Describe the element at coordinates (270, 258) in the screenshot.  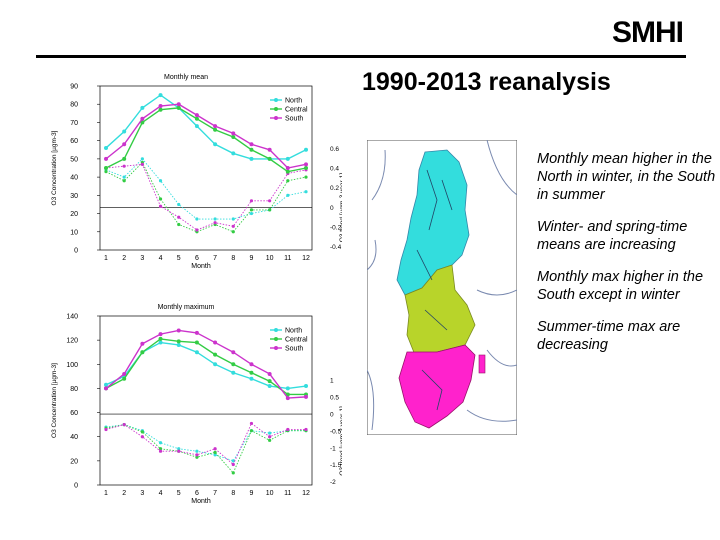
I see `x-tick-label: 10` at that location.